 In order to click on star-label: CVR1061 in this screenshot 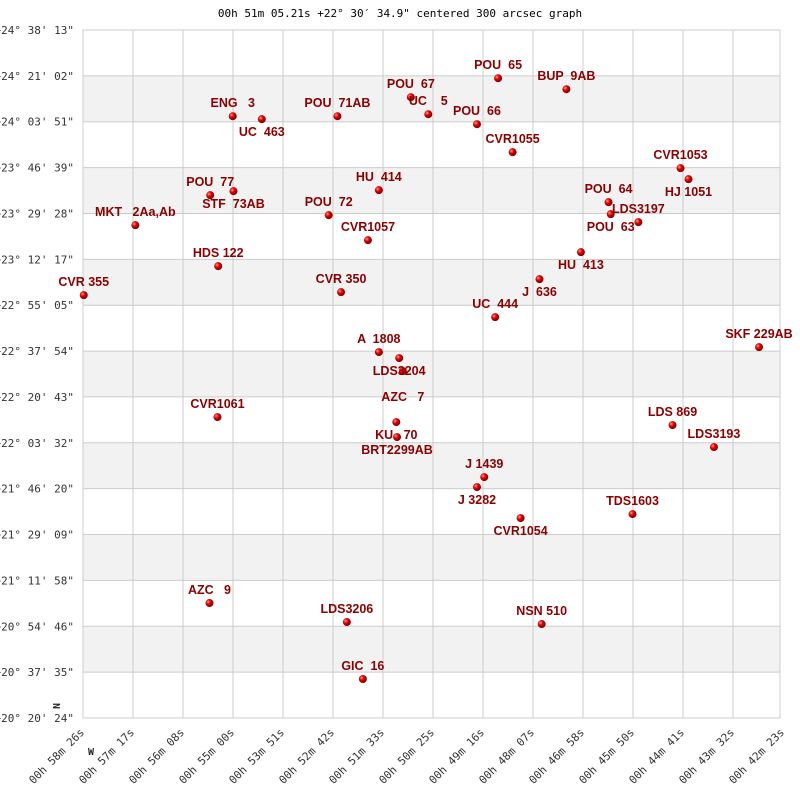, I will do `click(217, 404)`.